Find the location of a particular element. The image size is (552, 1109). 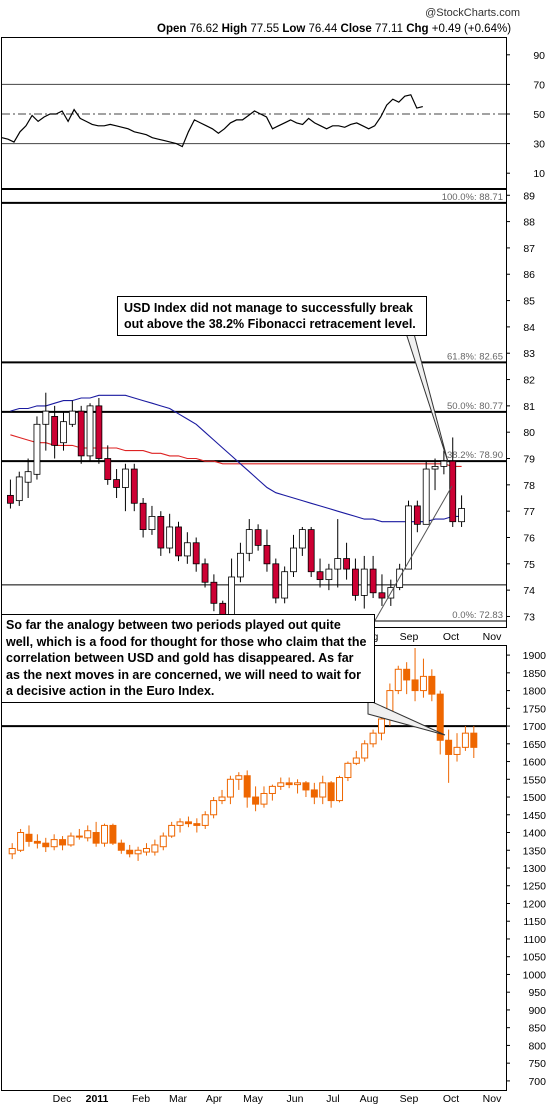

gold-tick-label: 950 is located at coordinates (537, 993).